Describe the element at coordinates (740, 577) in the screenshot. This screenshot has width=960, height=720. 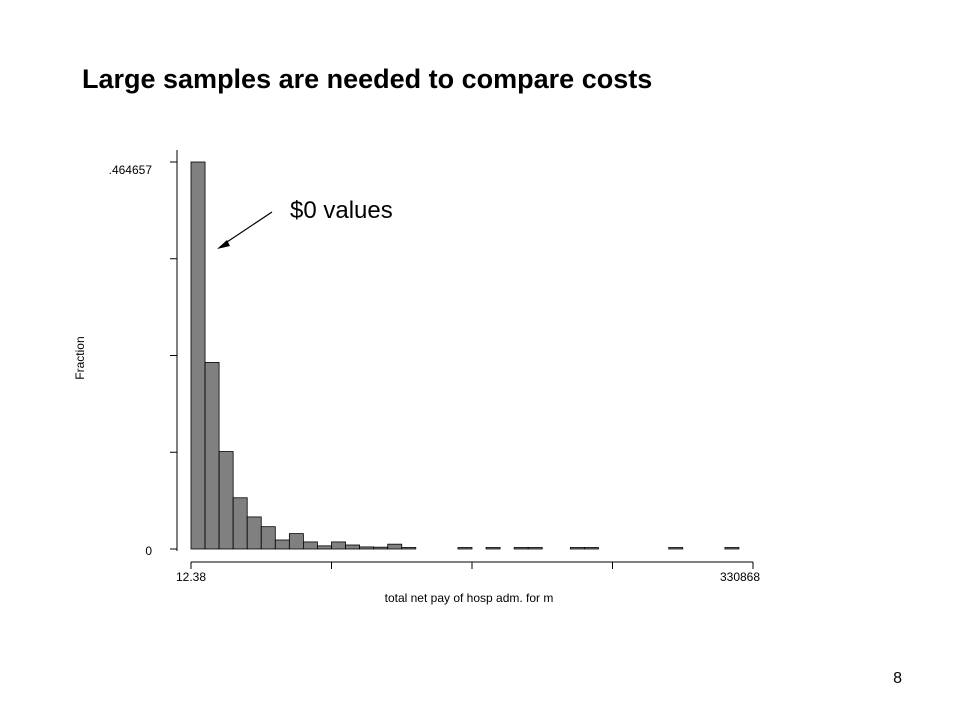
I see `x-tick-label-max: 330868` at that location.